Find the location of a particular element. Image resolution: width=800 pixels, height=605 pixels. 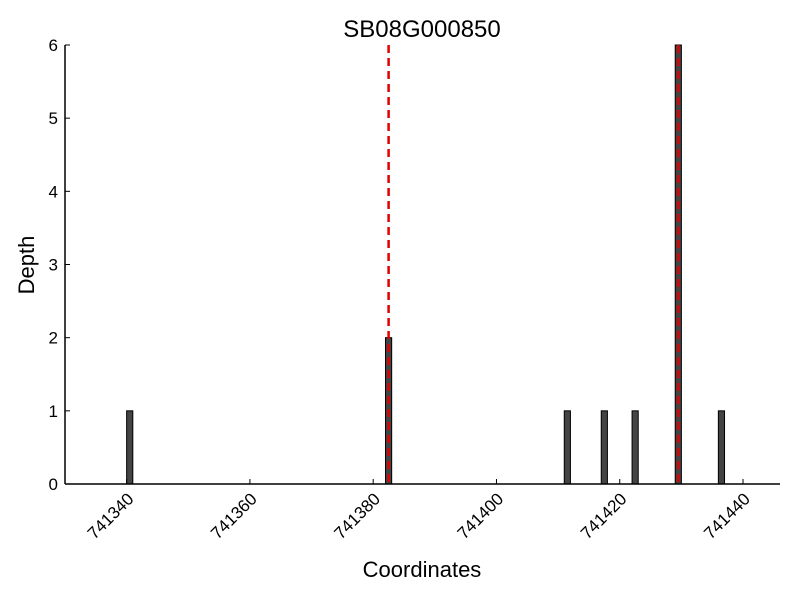

chart-title: SB08G000850 is located at coordinates (421, 29).